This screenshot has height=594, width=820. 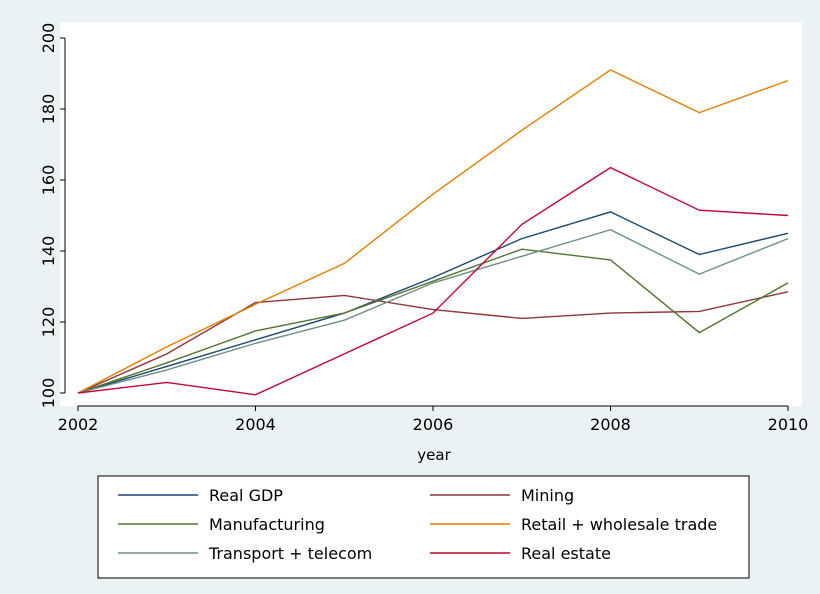 I want to click on y-tick-label: 180, so click(x=48, y=109).